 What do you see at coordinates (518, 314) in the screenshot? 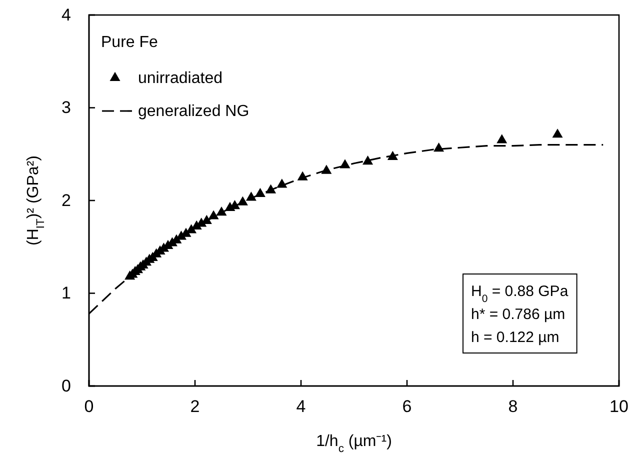
I see `annotation: h* = 0.786 µm` at bounding box center [518, 314].